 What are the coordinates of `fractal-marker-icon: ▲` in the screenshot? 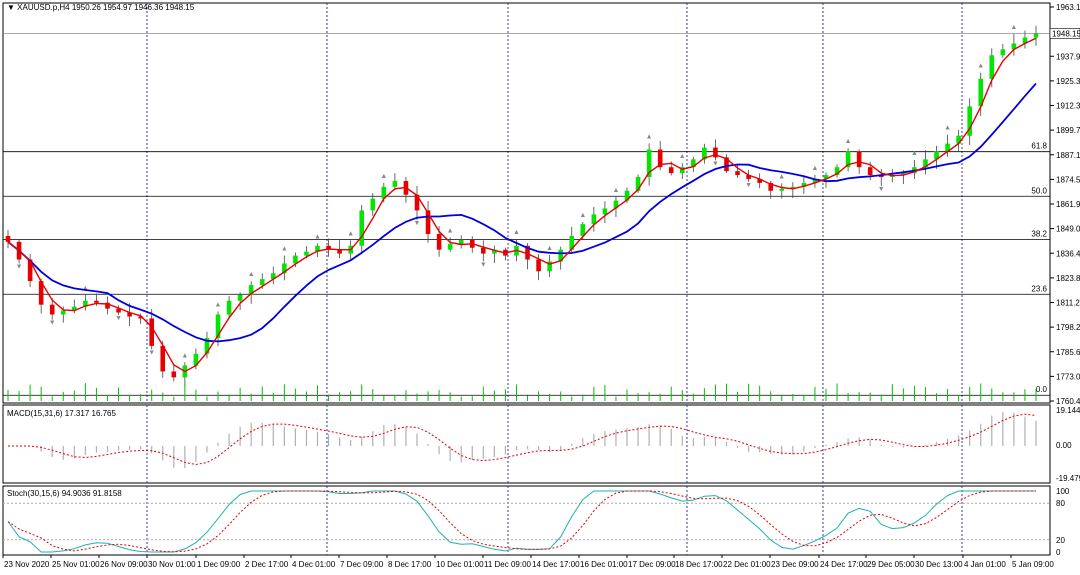 It's located at (682, 156).